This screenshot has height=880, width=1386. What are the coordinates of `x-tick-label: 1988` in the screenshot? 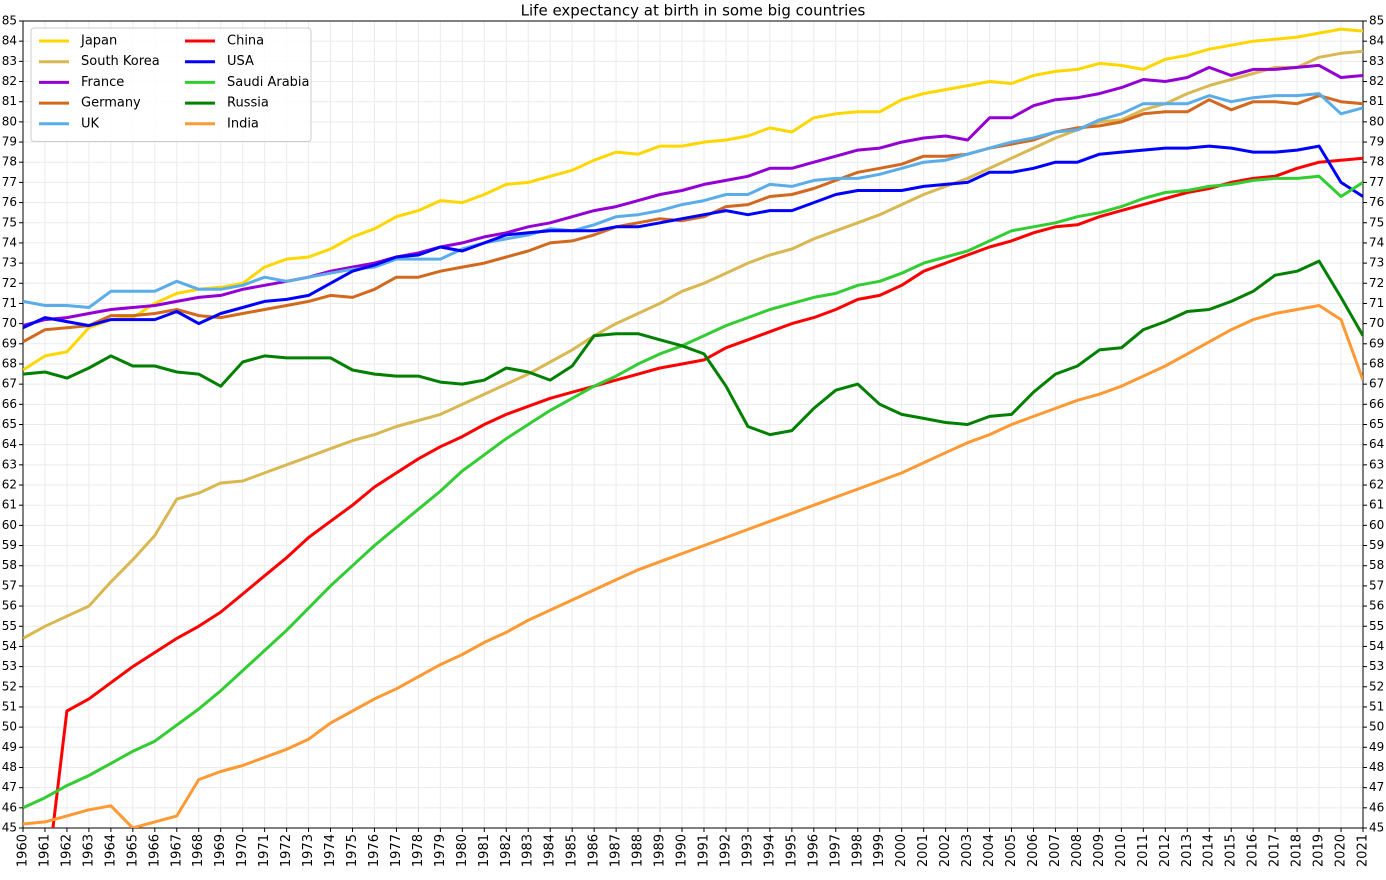 It's located at (638, 850).